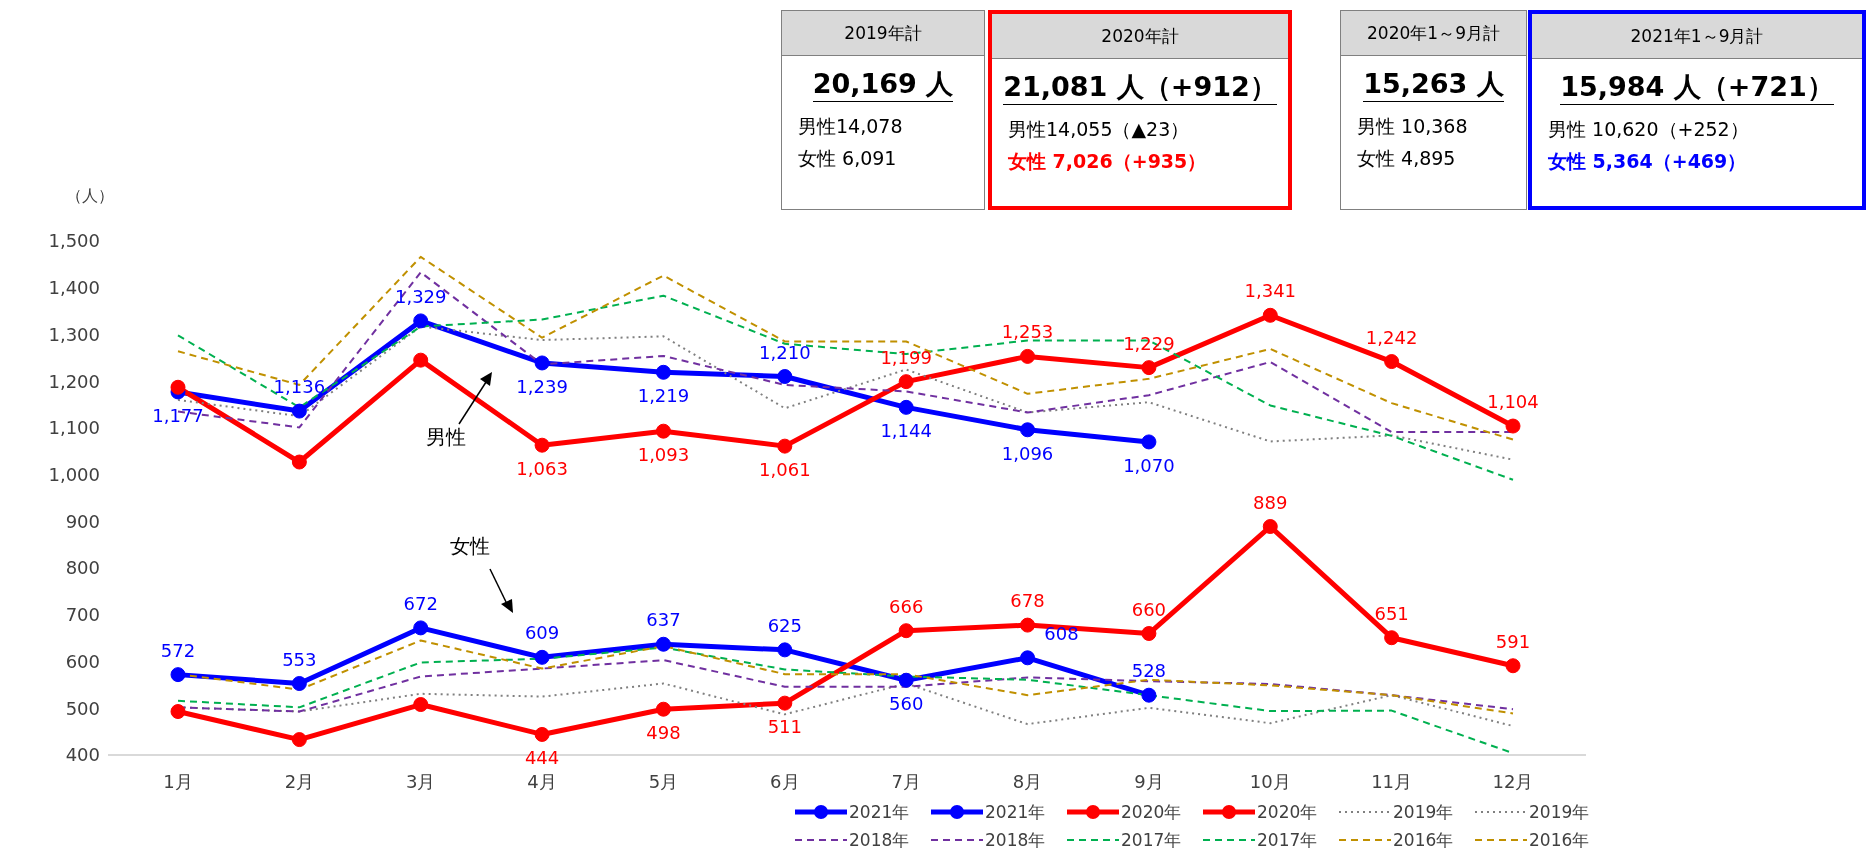  Describe the element at coordinates (542, 469) in the screenshot. I see `data-label: 1,063` at that location.